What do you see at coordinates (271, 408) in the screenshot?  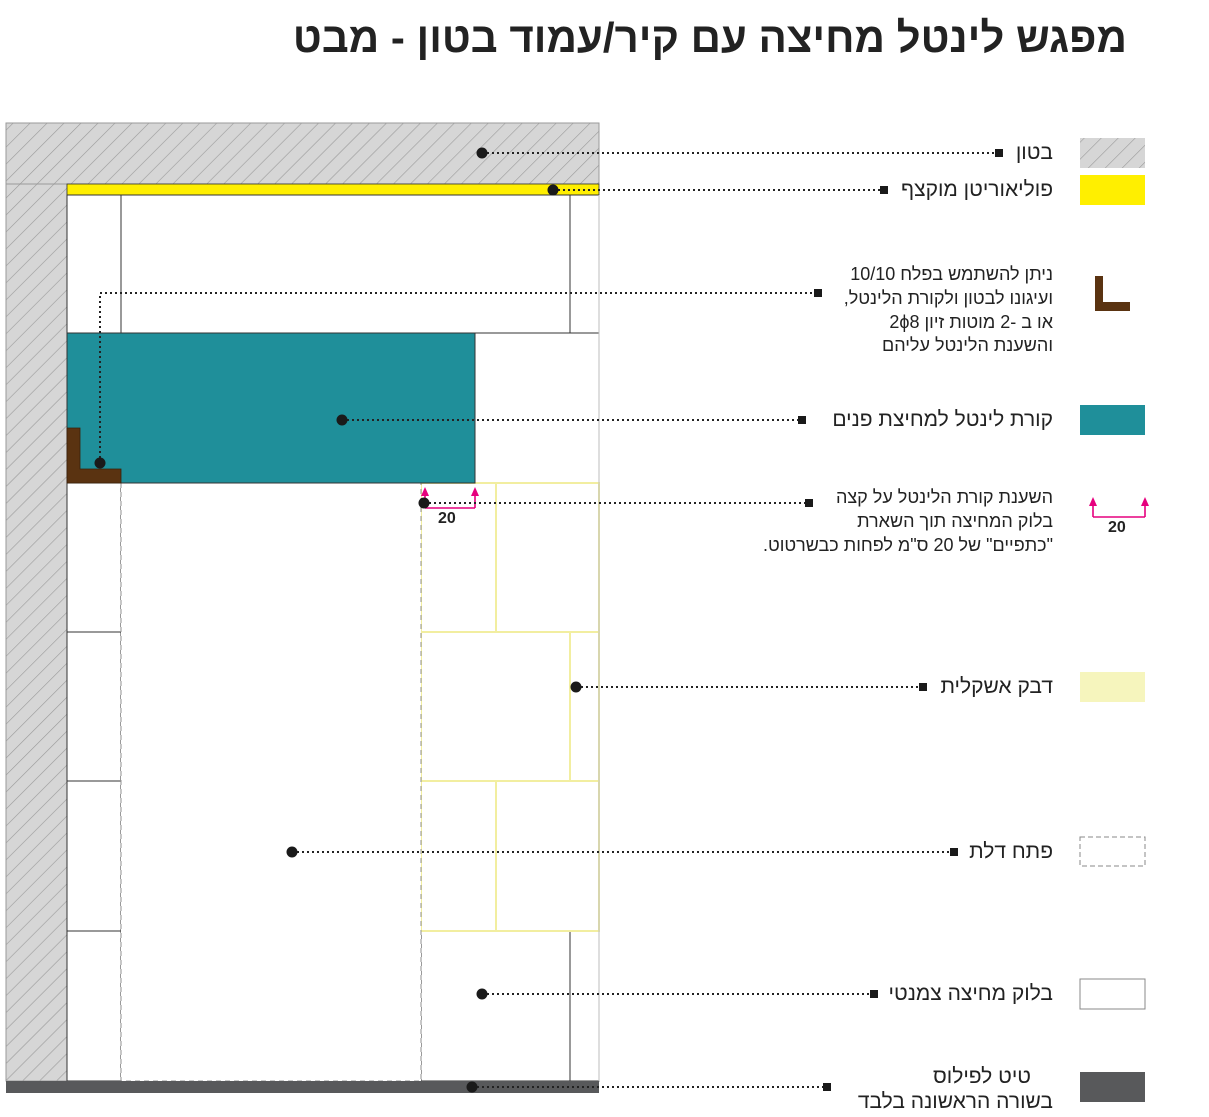 I see `lintel-beam` at bounding box center [271, 408].